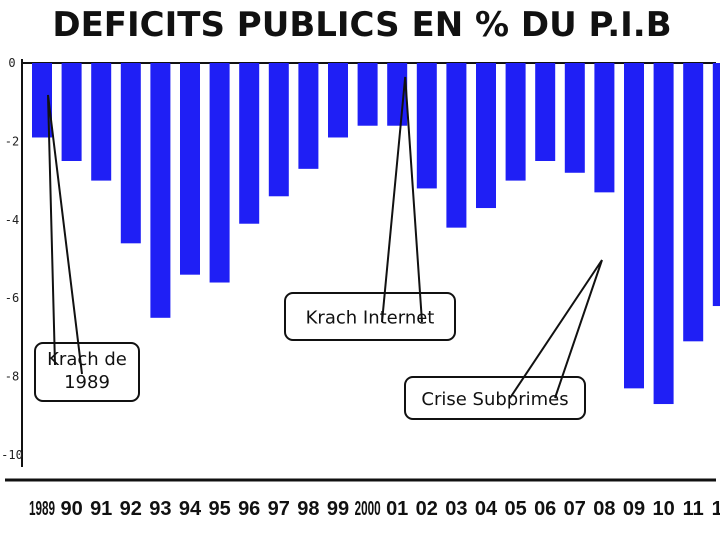 Image resolution: width=720 pixels, height=540 pixels. I want to click on annotation-2: Krach Internet, so click(370, 208).